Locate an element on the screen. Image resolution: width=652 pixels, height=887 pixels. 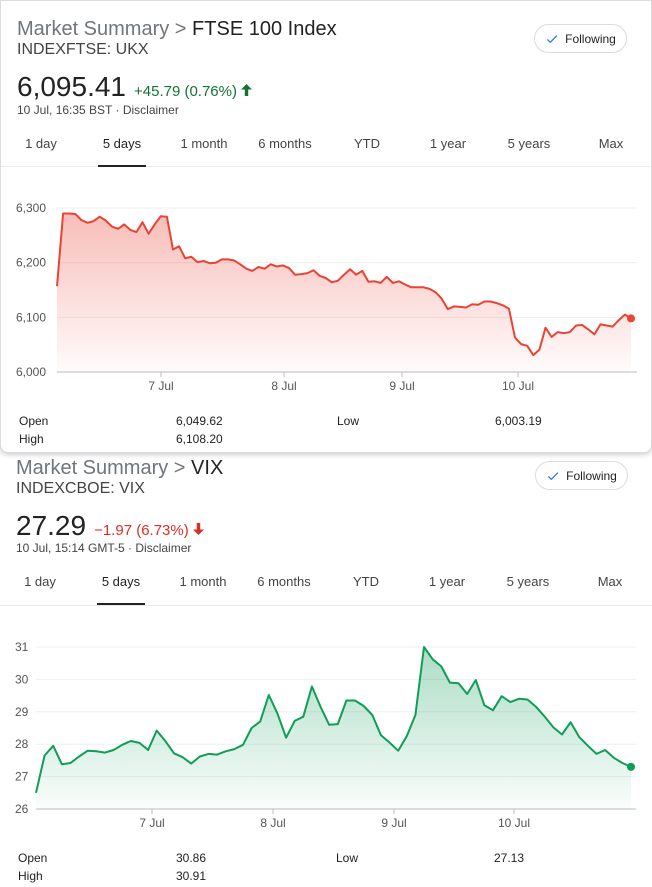
price-row: 27.29 −1.97 (6.73%) is located at coordinates (110, 526).